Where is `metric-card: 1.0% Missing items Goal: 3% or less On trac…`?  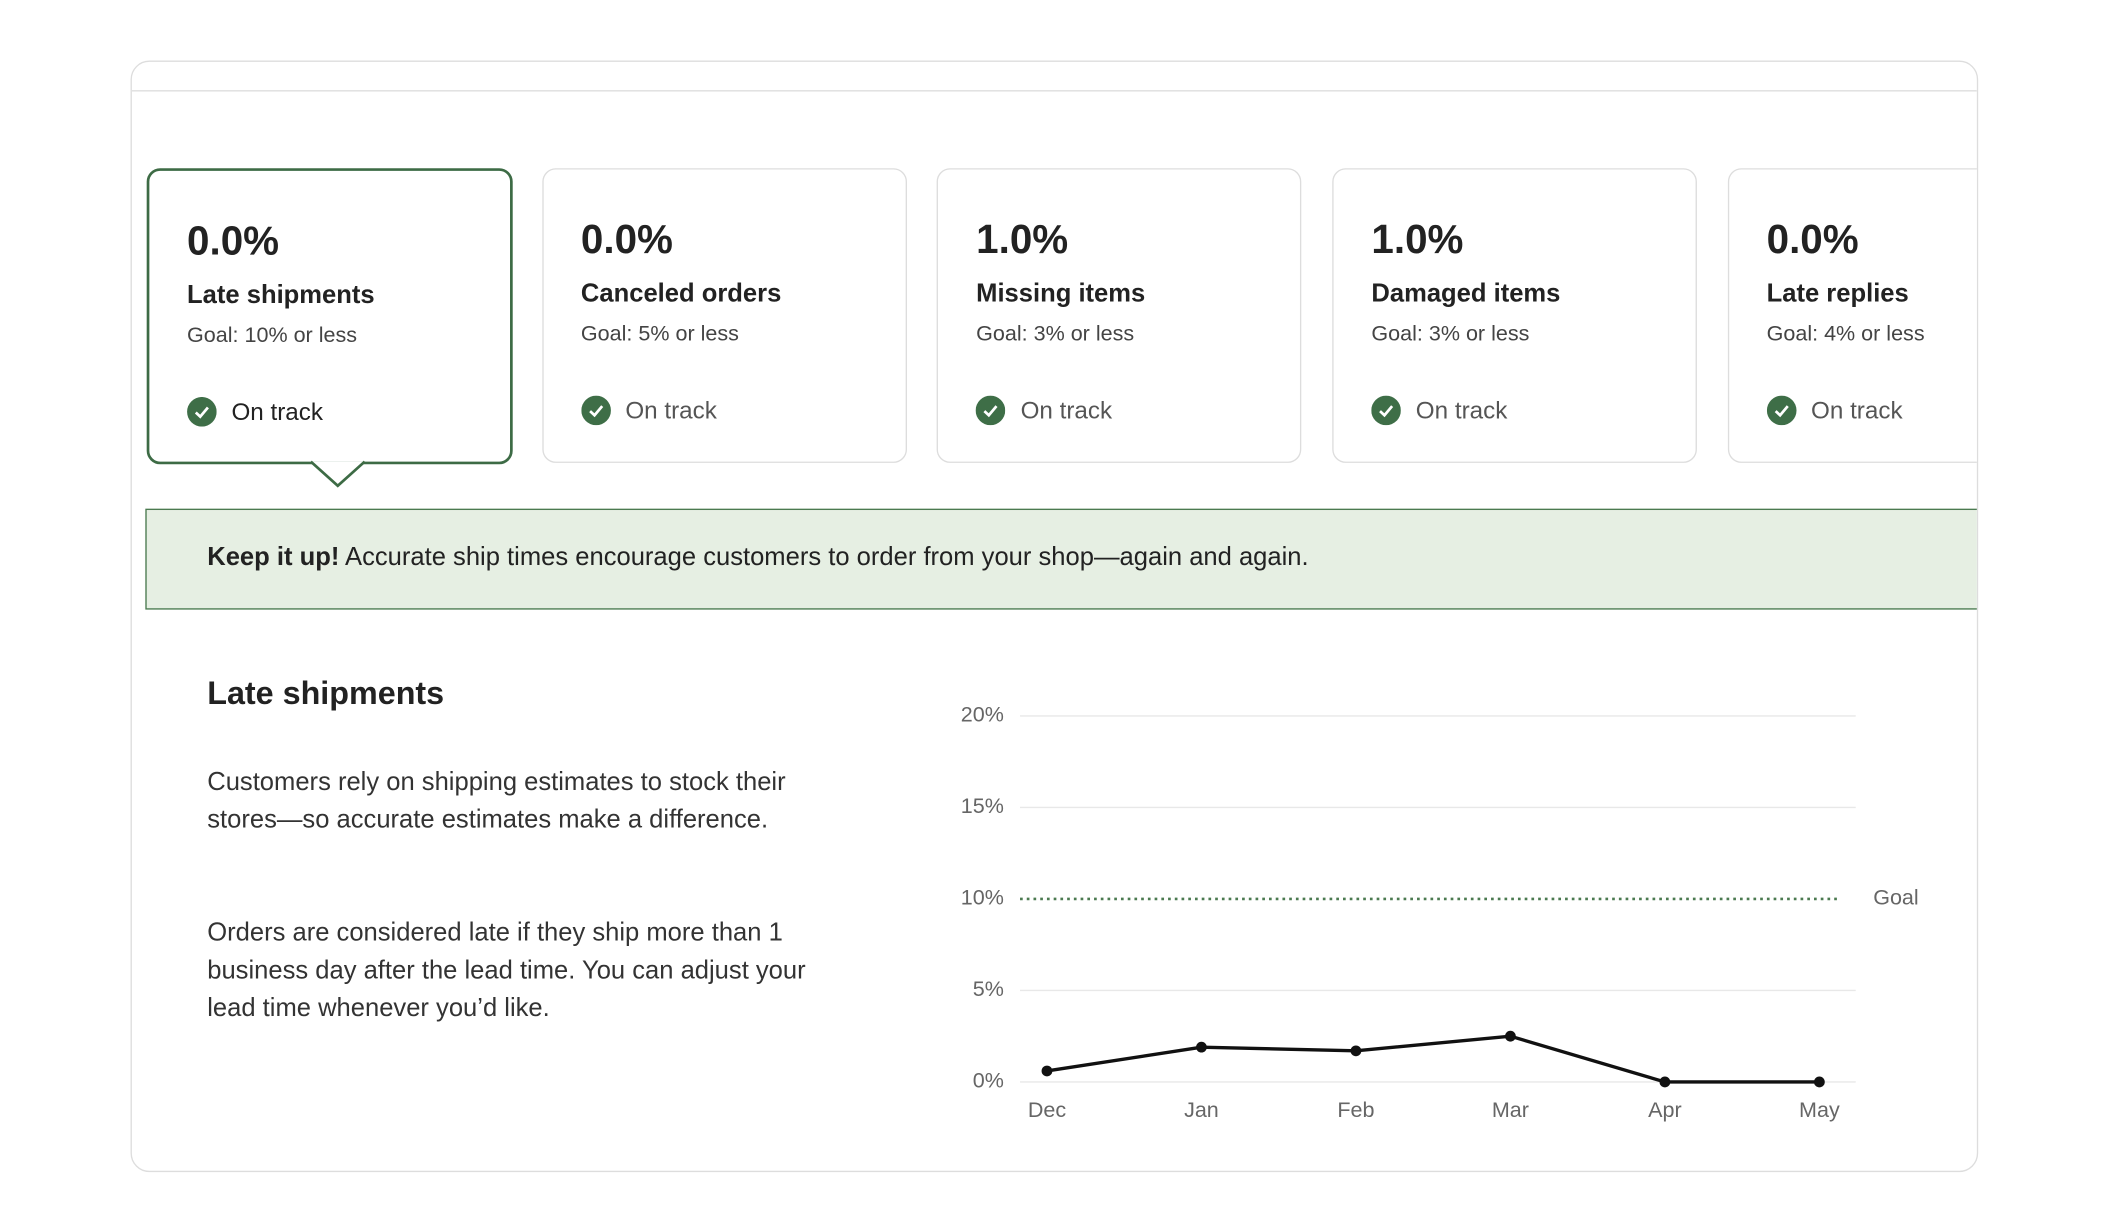 metric-card: 1.0% Missing items Goal: 3% or less On trac… is located at coordinates (1119, 315).